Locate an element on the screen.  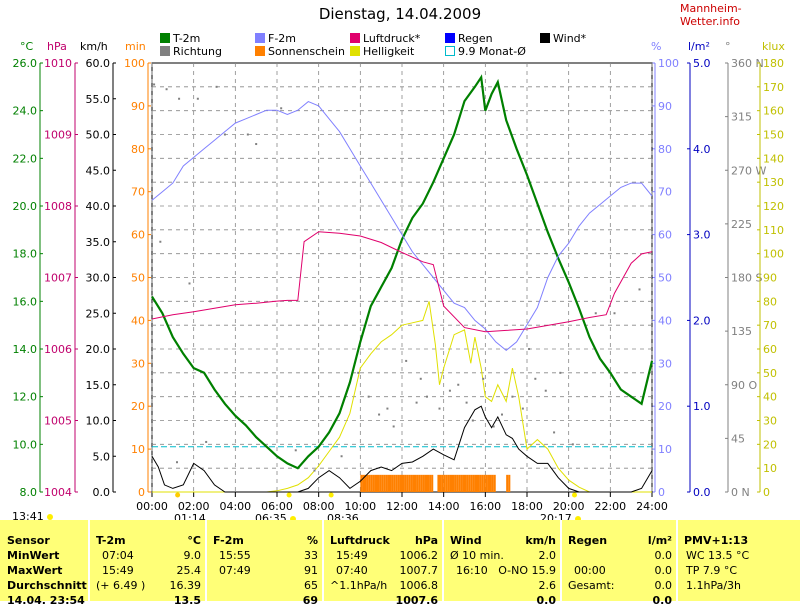
legend-wind-swatch is located at coordinates (545, 38).